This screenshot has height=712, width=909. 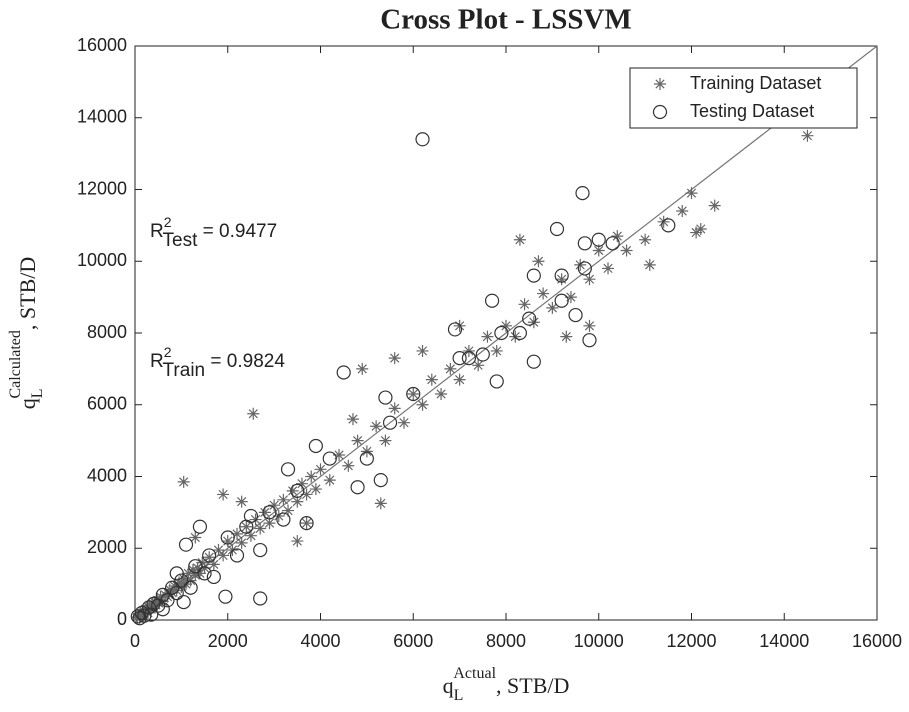 What do you see at coordinates (26, 333) in the screenshot?
I see `y-axis-label: qL Calculated, STB/D` at bounding box center [26, 333].